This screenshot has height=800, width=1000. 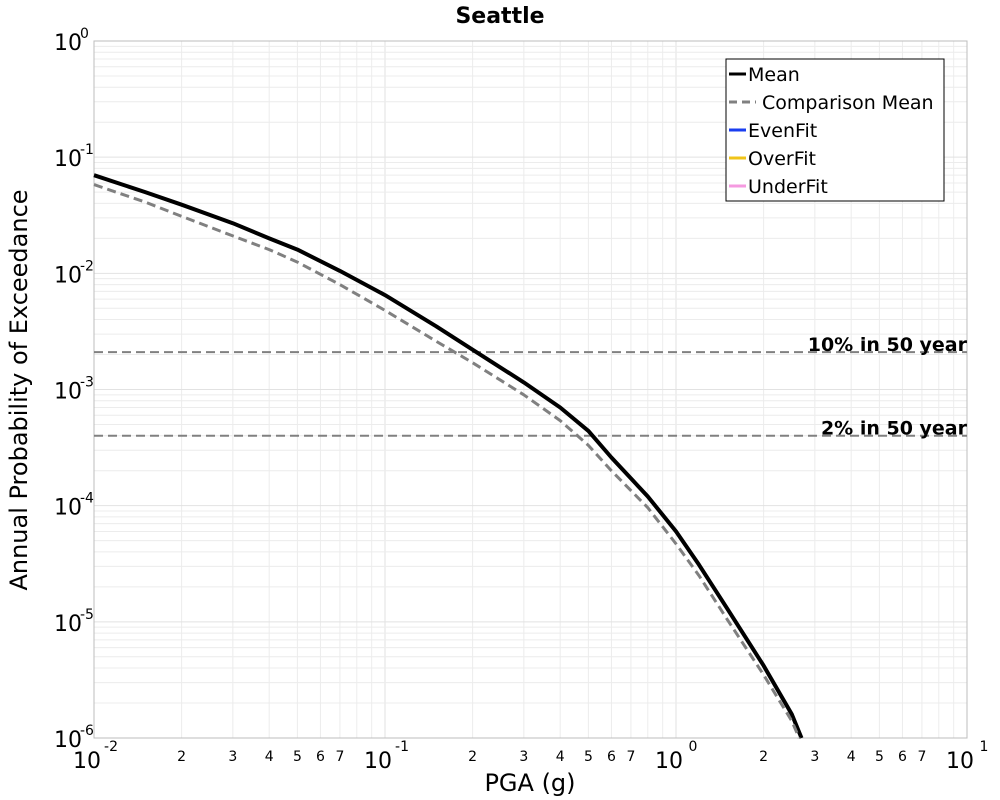 What do you see at coordinates (693, 747) in the screenshot?
I see `x-major-tick-exponent: 0` at bounding box center [693, 747].